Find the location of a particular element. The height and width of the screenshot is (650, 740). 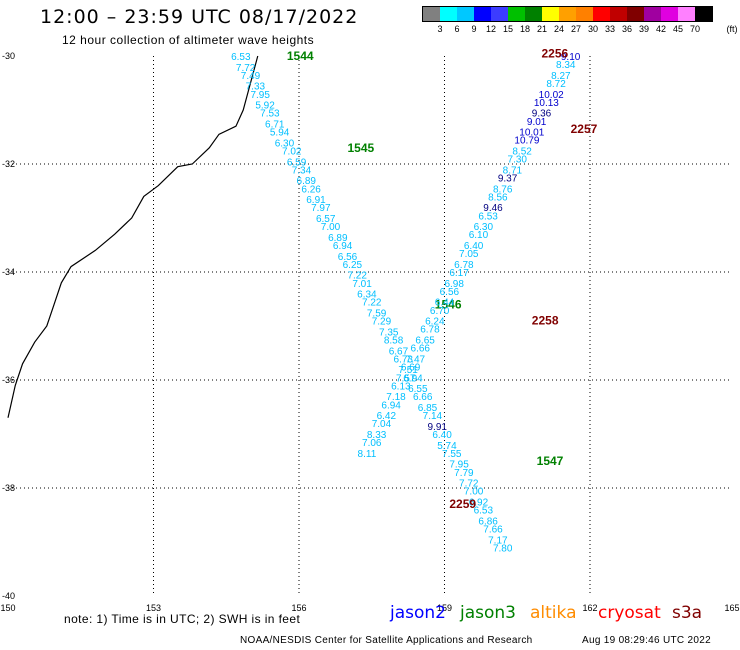

swh-value: 5.94 is located at coordinates (280, 133).